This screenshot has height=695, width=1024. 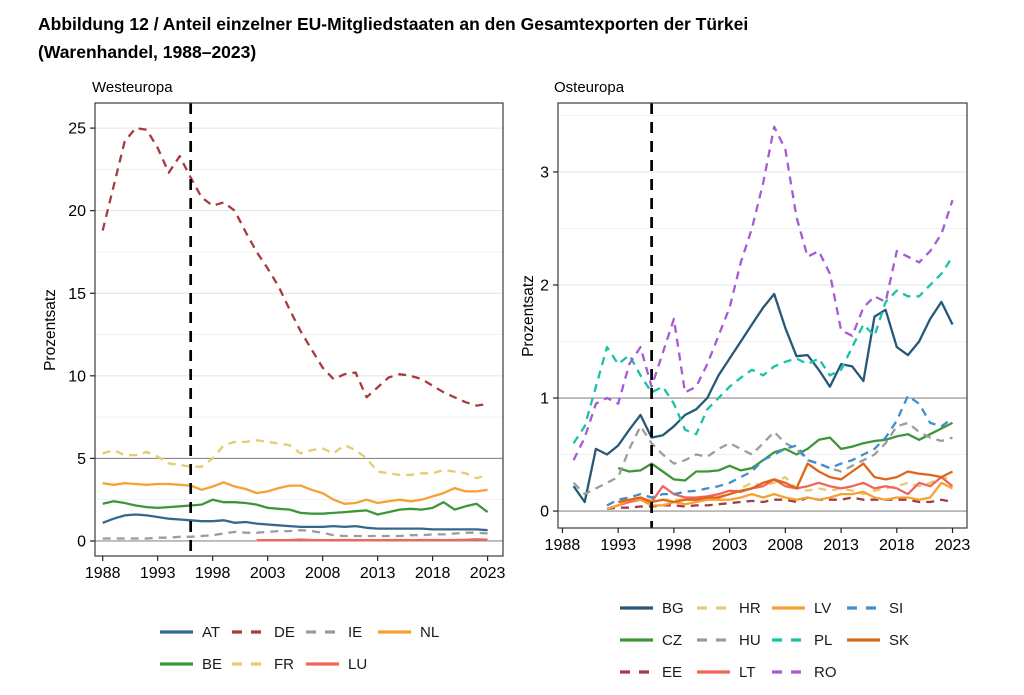 I want to click on legend-label-DE: DE, so click(x=284, y=632).